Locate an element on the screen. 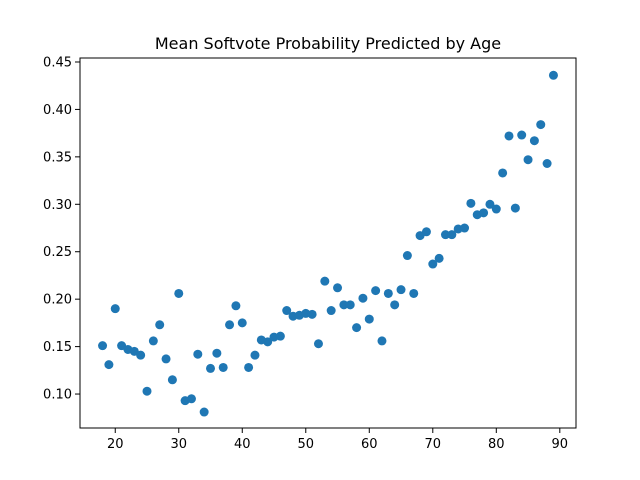 Image resolution: width=640 pixels, height=480 pixels. y-tick-label: 0.40 is located at coordinates (57, 110).